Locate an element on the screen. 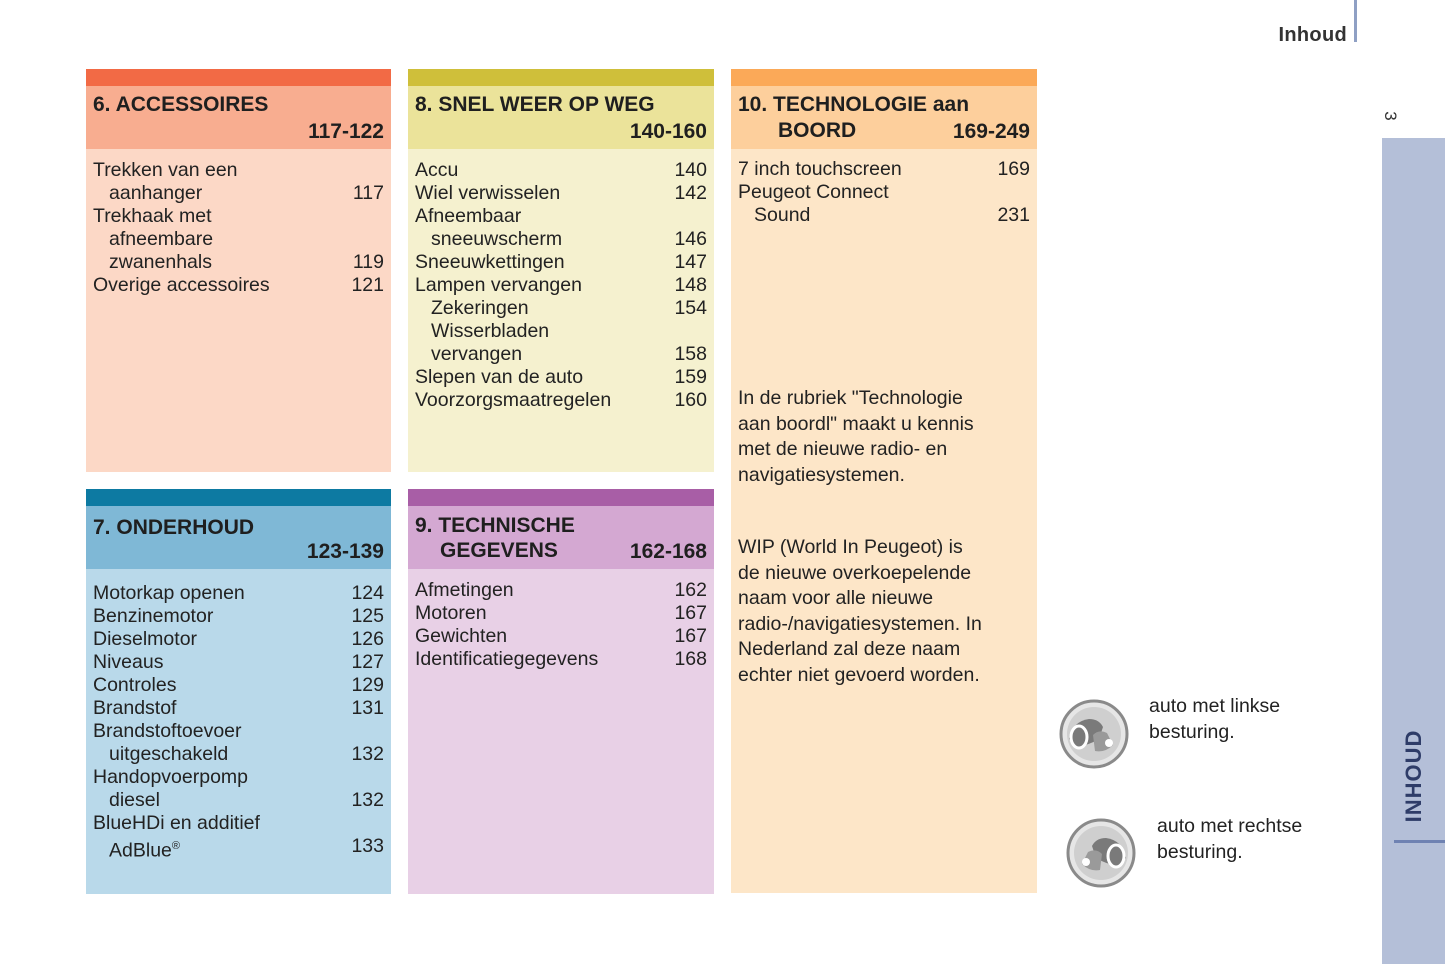 The image size is (1445, 964). section-header: 6. ACCESSOIRES 117-122 is located at coordinates (238, 117).